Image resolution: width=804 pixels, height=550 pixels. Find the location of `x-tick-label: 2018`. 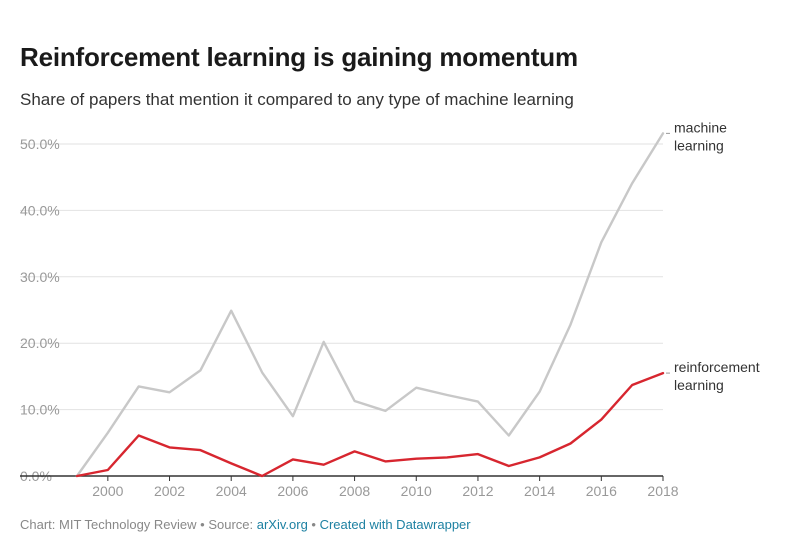

x-tick-label: 2018 is located at coordinates (662, 491).